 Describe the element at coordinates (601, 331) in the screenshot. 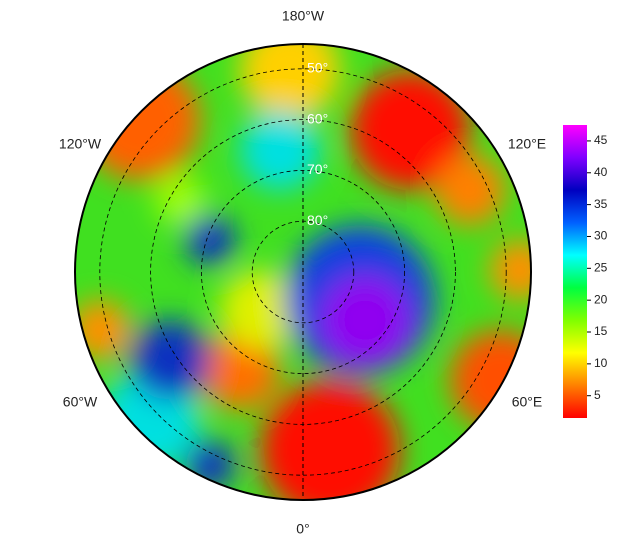

I see `colorbar-tick-label: 15` at that location.